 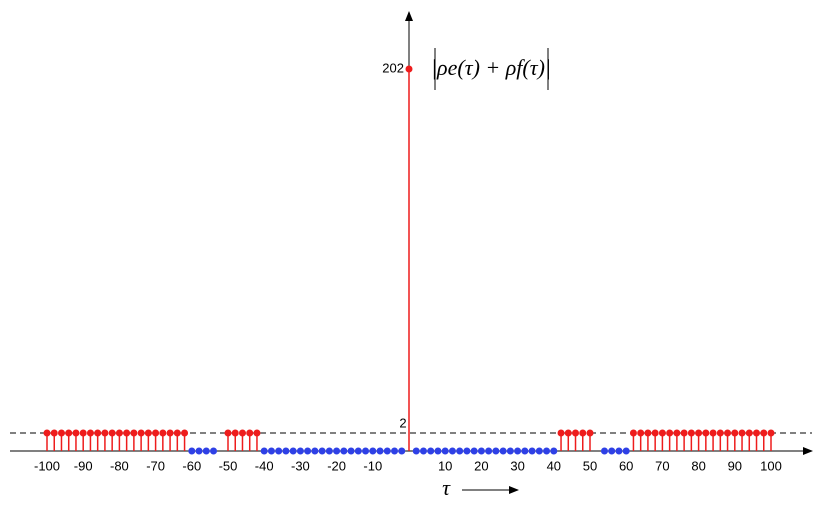 What do you see at coordinates (119, 465) in the screenshot?
I see `x-tick-label: -80` at bounding box center [119, 465].